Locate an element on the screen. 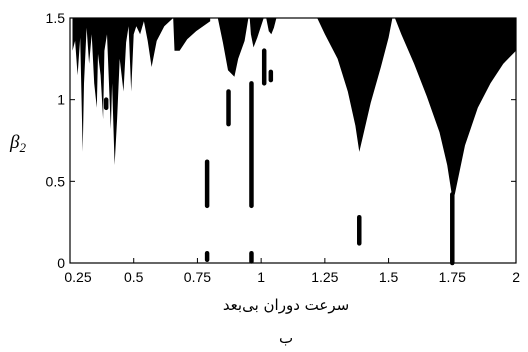  y-axis-subscript: 2 is located at coordinates (22, 147).